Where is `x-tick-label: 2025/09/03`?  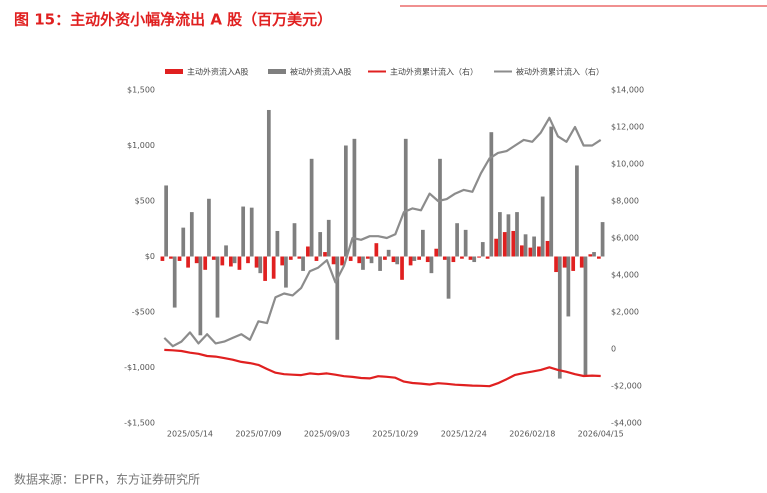
x-tick-label: 2025/09/03 is located at coordinates (327, 434).